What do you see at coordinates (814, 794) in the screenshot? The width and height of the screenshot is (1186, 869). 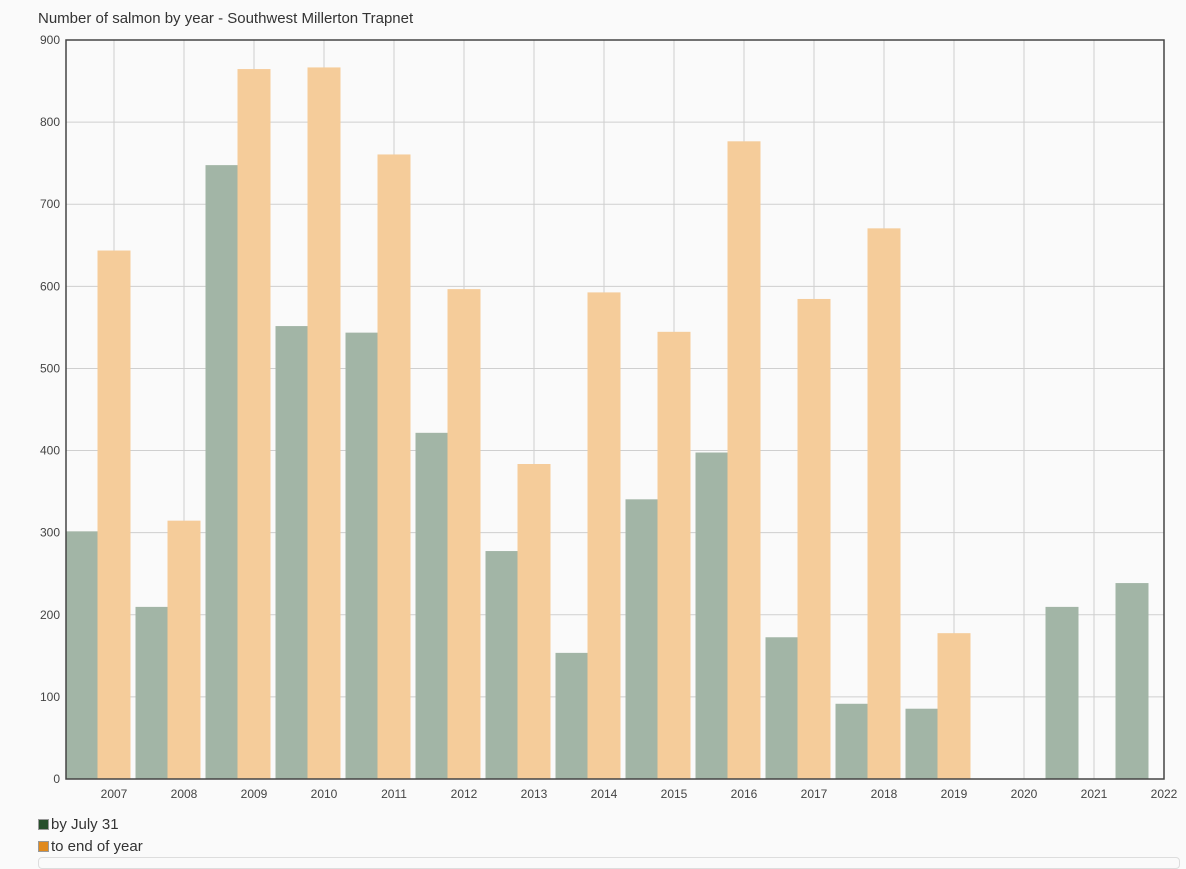 I see `x-tick-label-2017: 2017` at bounding box center [814, 794].